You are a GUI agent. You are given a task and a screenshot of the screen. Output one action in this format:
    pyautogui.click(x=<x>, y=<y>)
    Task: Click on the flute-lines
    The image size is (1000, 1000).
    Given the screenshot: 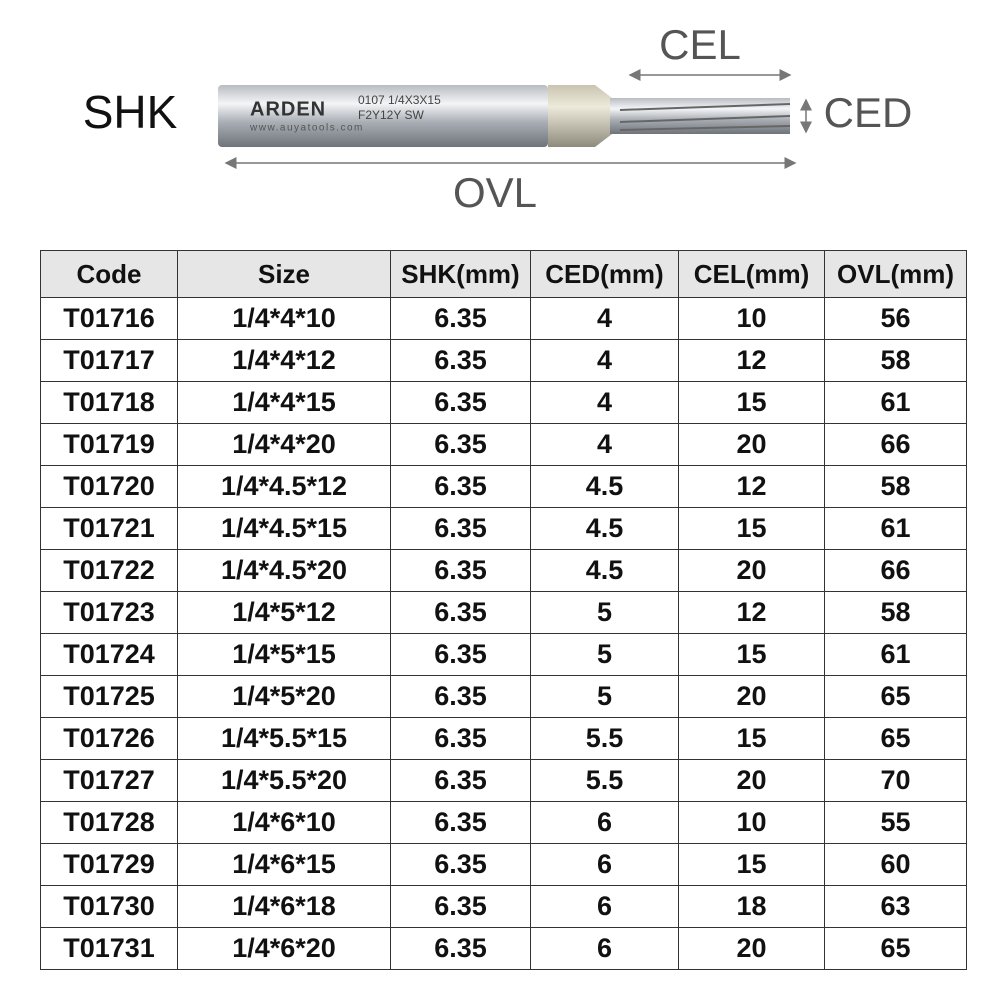 What is the action you would take?
    pyautogui.click(x=705, y=117)
    